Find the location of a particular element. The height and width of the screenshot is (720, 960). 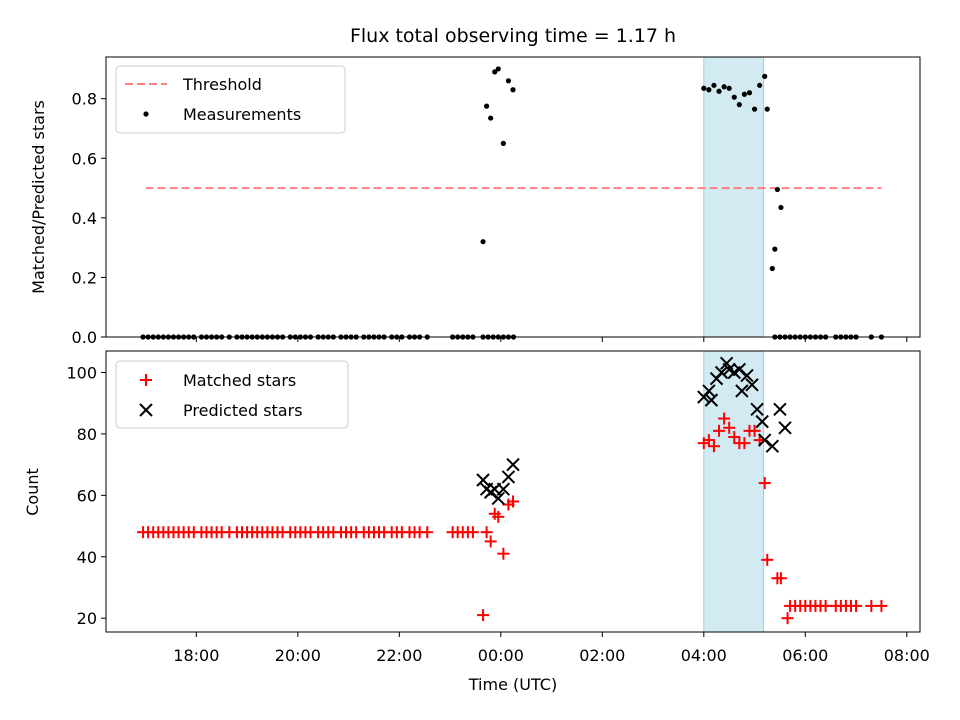

bottom-y-axis-label: Count is located at coordinates (32, 492).